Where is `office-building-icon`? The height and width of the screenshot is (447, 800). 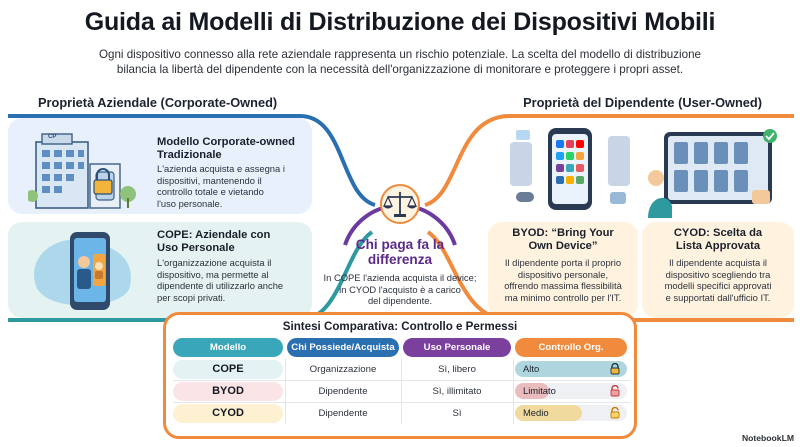 office-building-icon is located at coordinates (82, 171).